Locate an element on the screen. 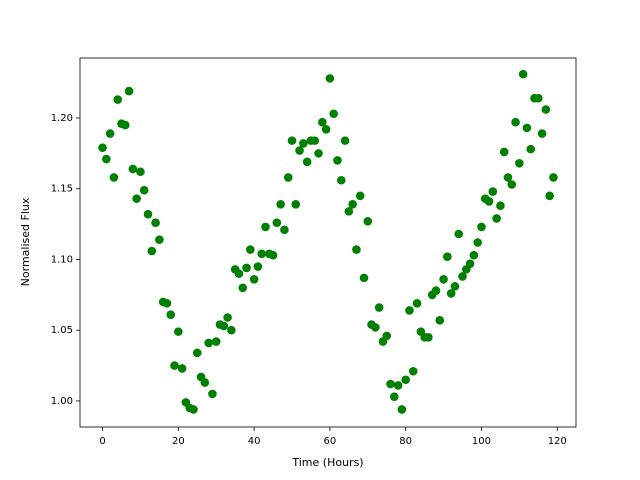 Image resolution: width=640 pixels, height=480 pixels. y-tick-label: 1.10 is located at coordinates (62, 259).